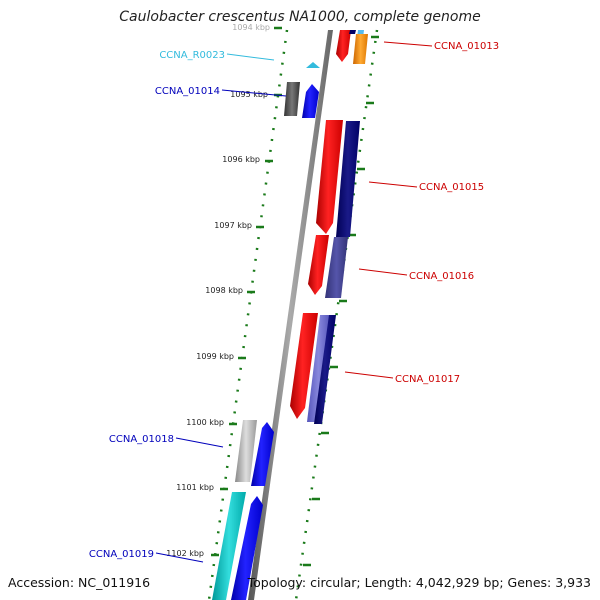 The width and height of the screenshot is (600, 600). Describe the element at coordinates (195, 487) in the screenshot. I see `tick-label-1101: 1101 kbp` at that location.